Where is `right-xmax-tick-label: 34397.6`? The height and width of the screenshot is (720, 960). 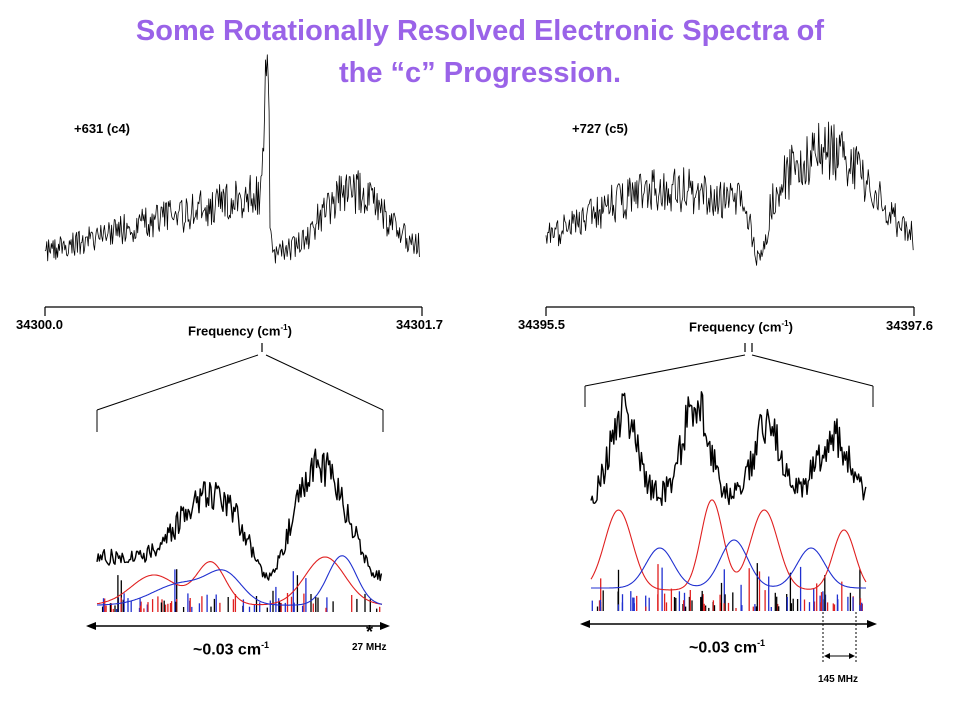 right-xmax-tick-label: 34397.6 is located at coordinates (909, 325).